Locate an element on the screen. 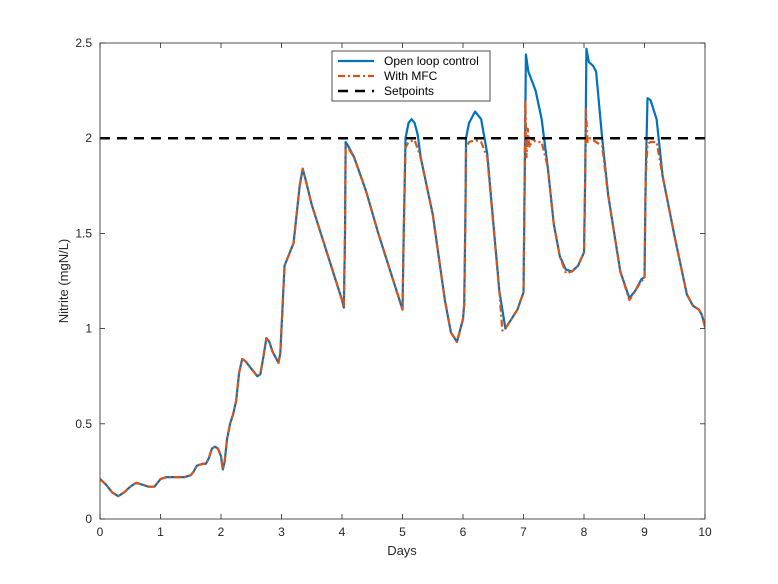  x-tick-label: 6 is located at coordinates (463, 532).